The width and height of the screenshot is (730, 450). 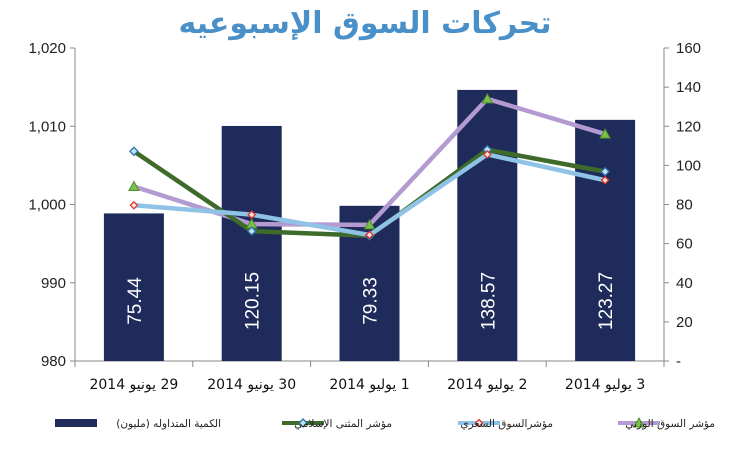 I want to click on left-tick-label: 1,020, so click(x=47, y=48).